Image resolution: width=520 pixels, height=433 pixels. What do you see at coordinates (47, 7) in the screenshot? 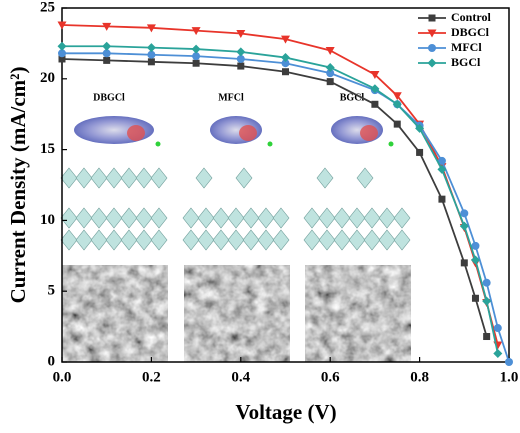
I see `y-tick-label: 25` at bounding box center [47, 7].